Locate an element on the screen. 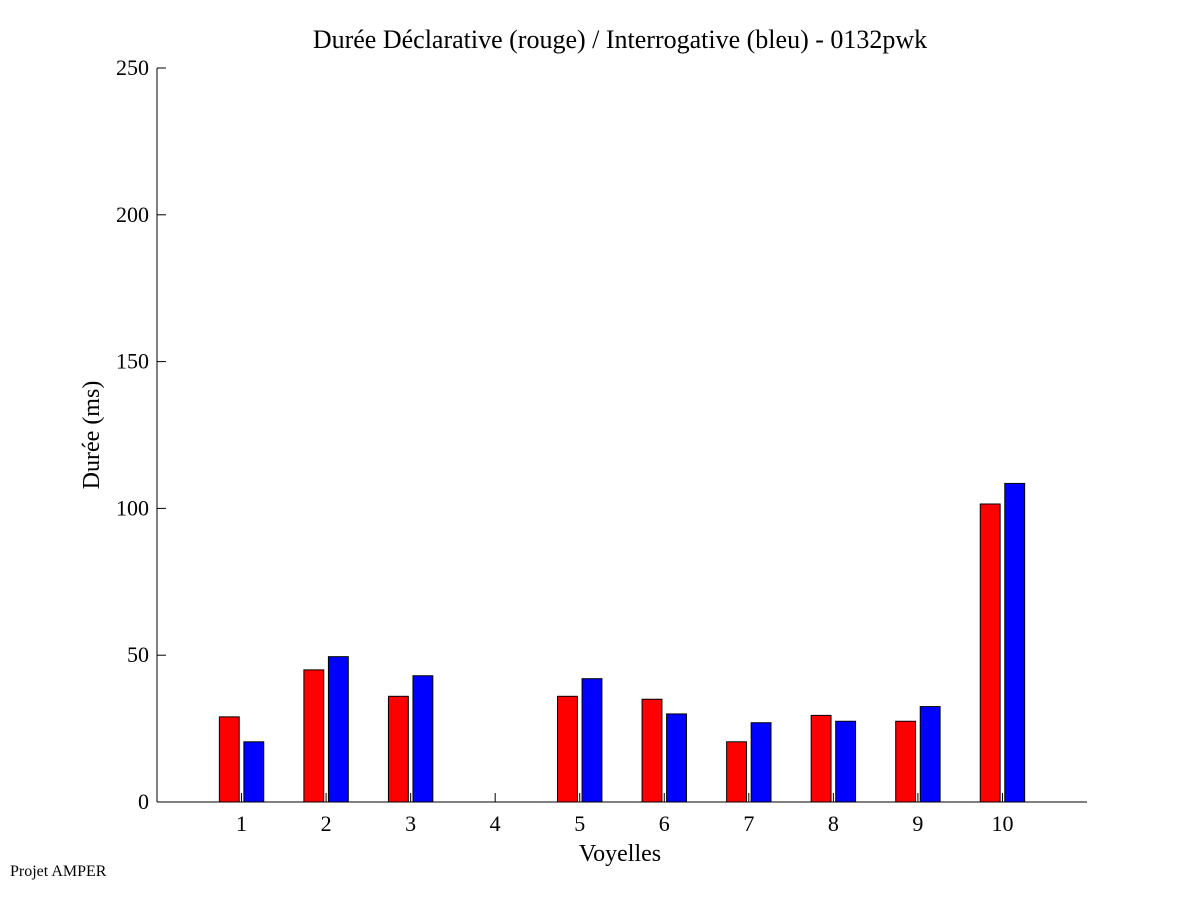 The image size is (1201, 901). y-tick-label: 150 is located at coordinates (132, 361).